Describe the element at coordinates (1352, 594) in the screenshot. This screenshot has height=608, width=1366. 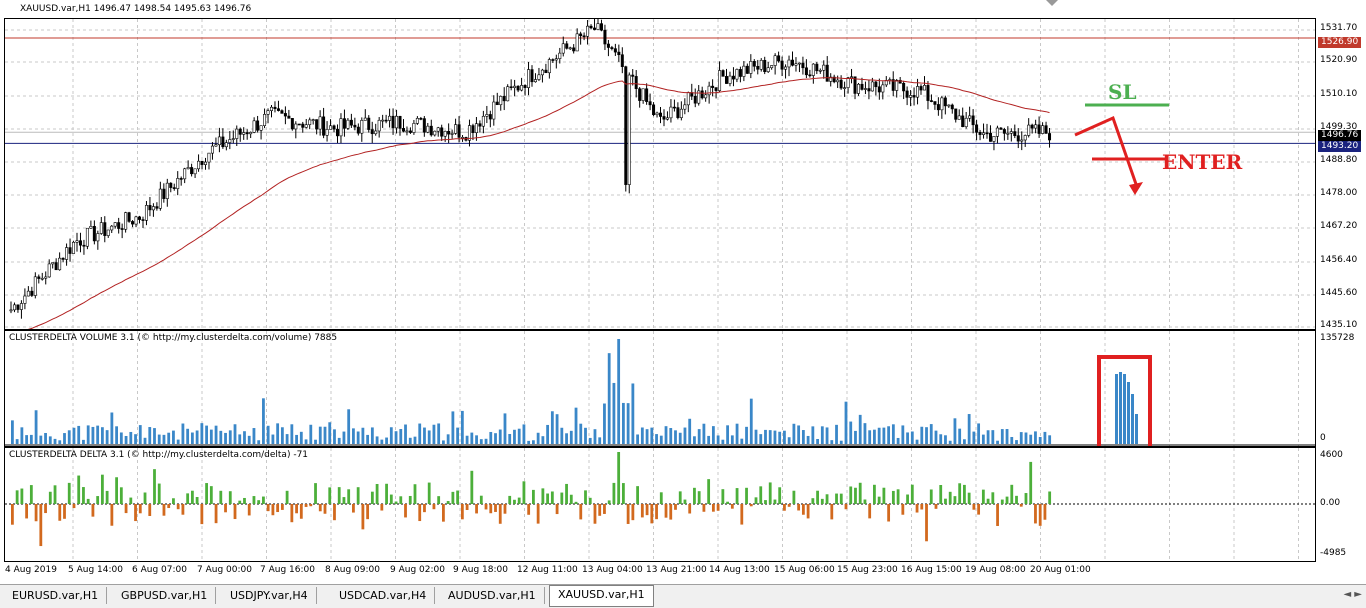
I see `tab-scroll-arrows: ◄ ►` at that location.